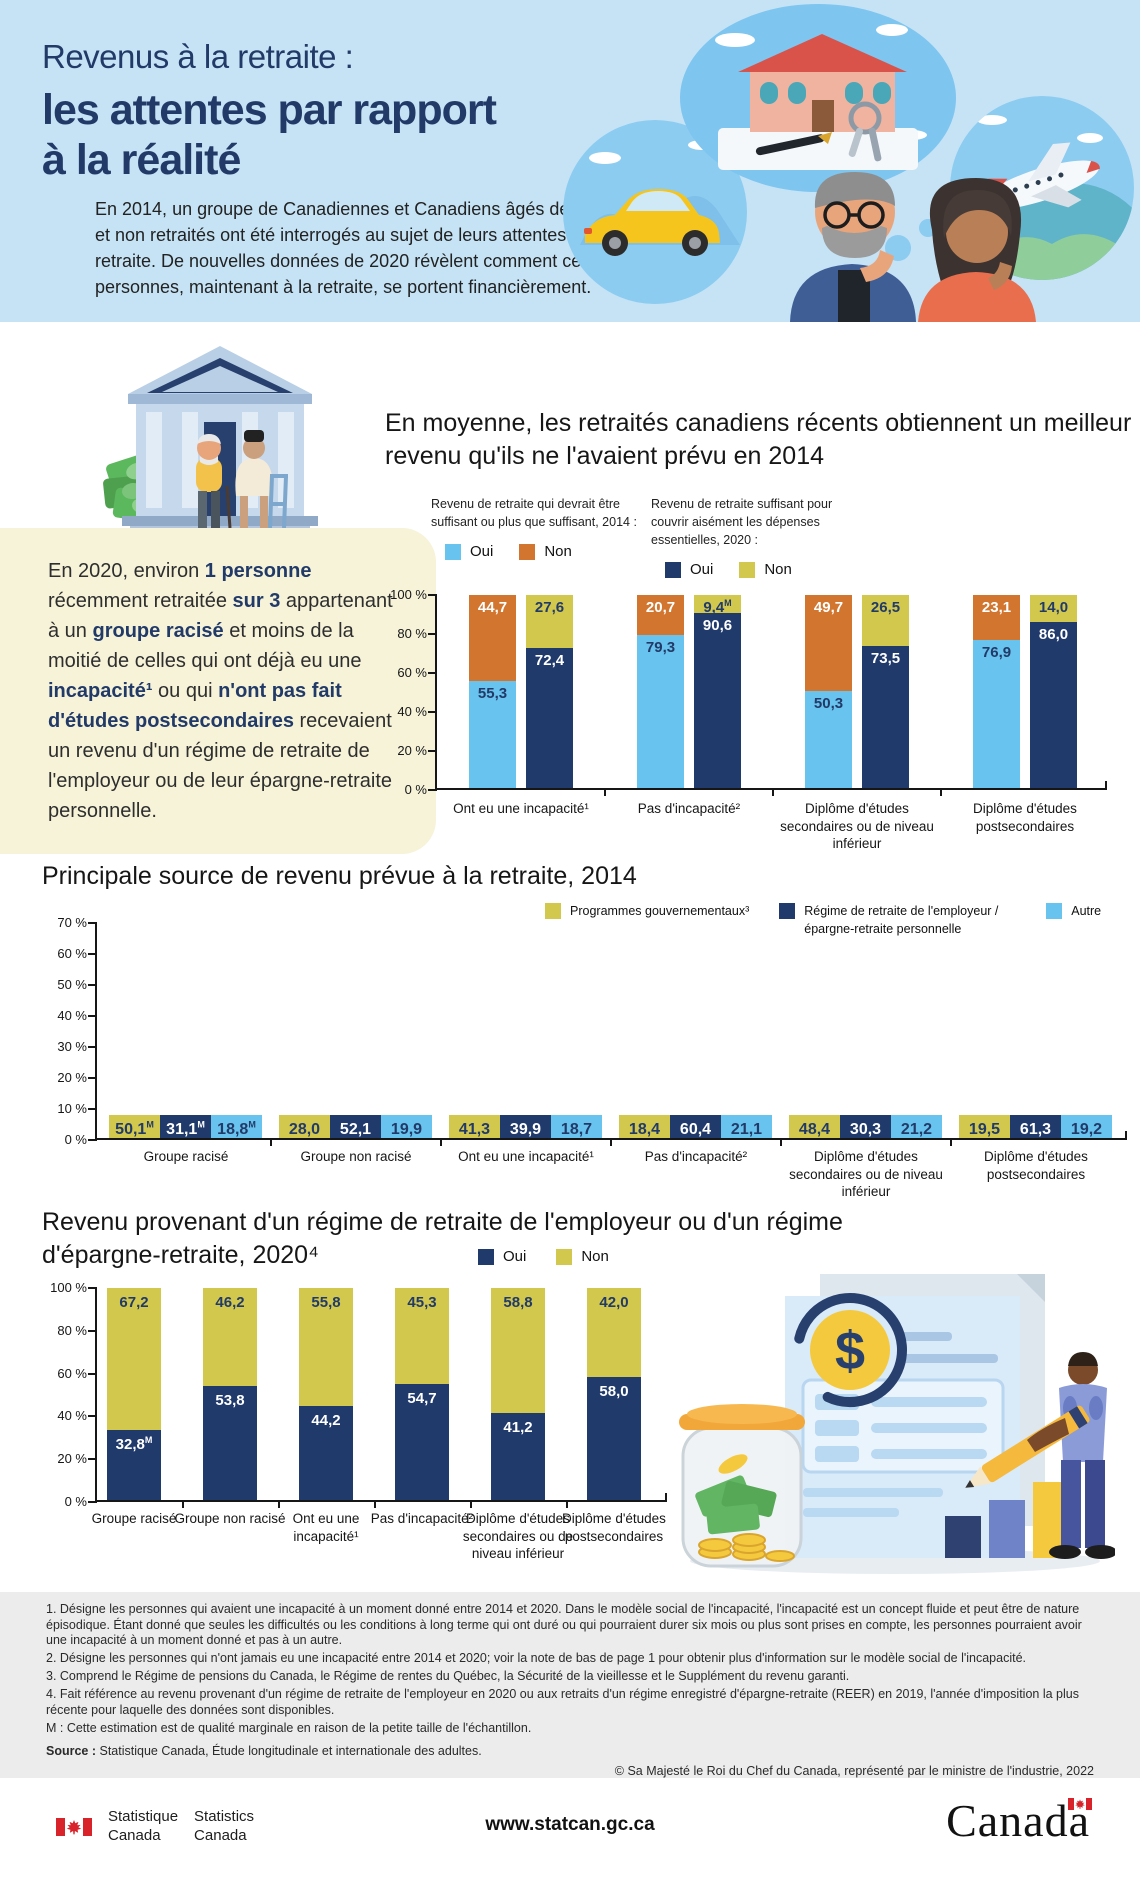  I want to click on statcan-url: www.statcan.gc.ca, so click(570, 1824).